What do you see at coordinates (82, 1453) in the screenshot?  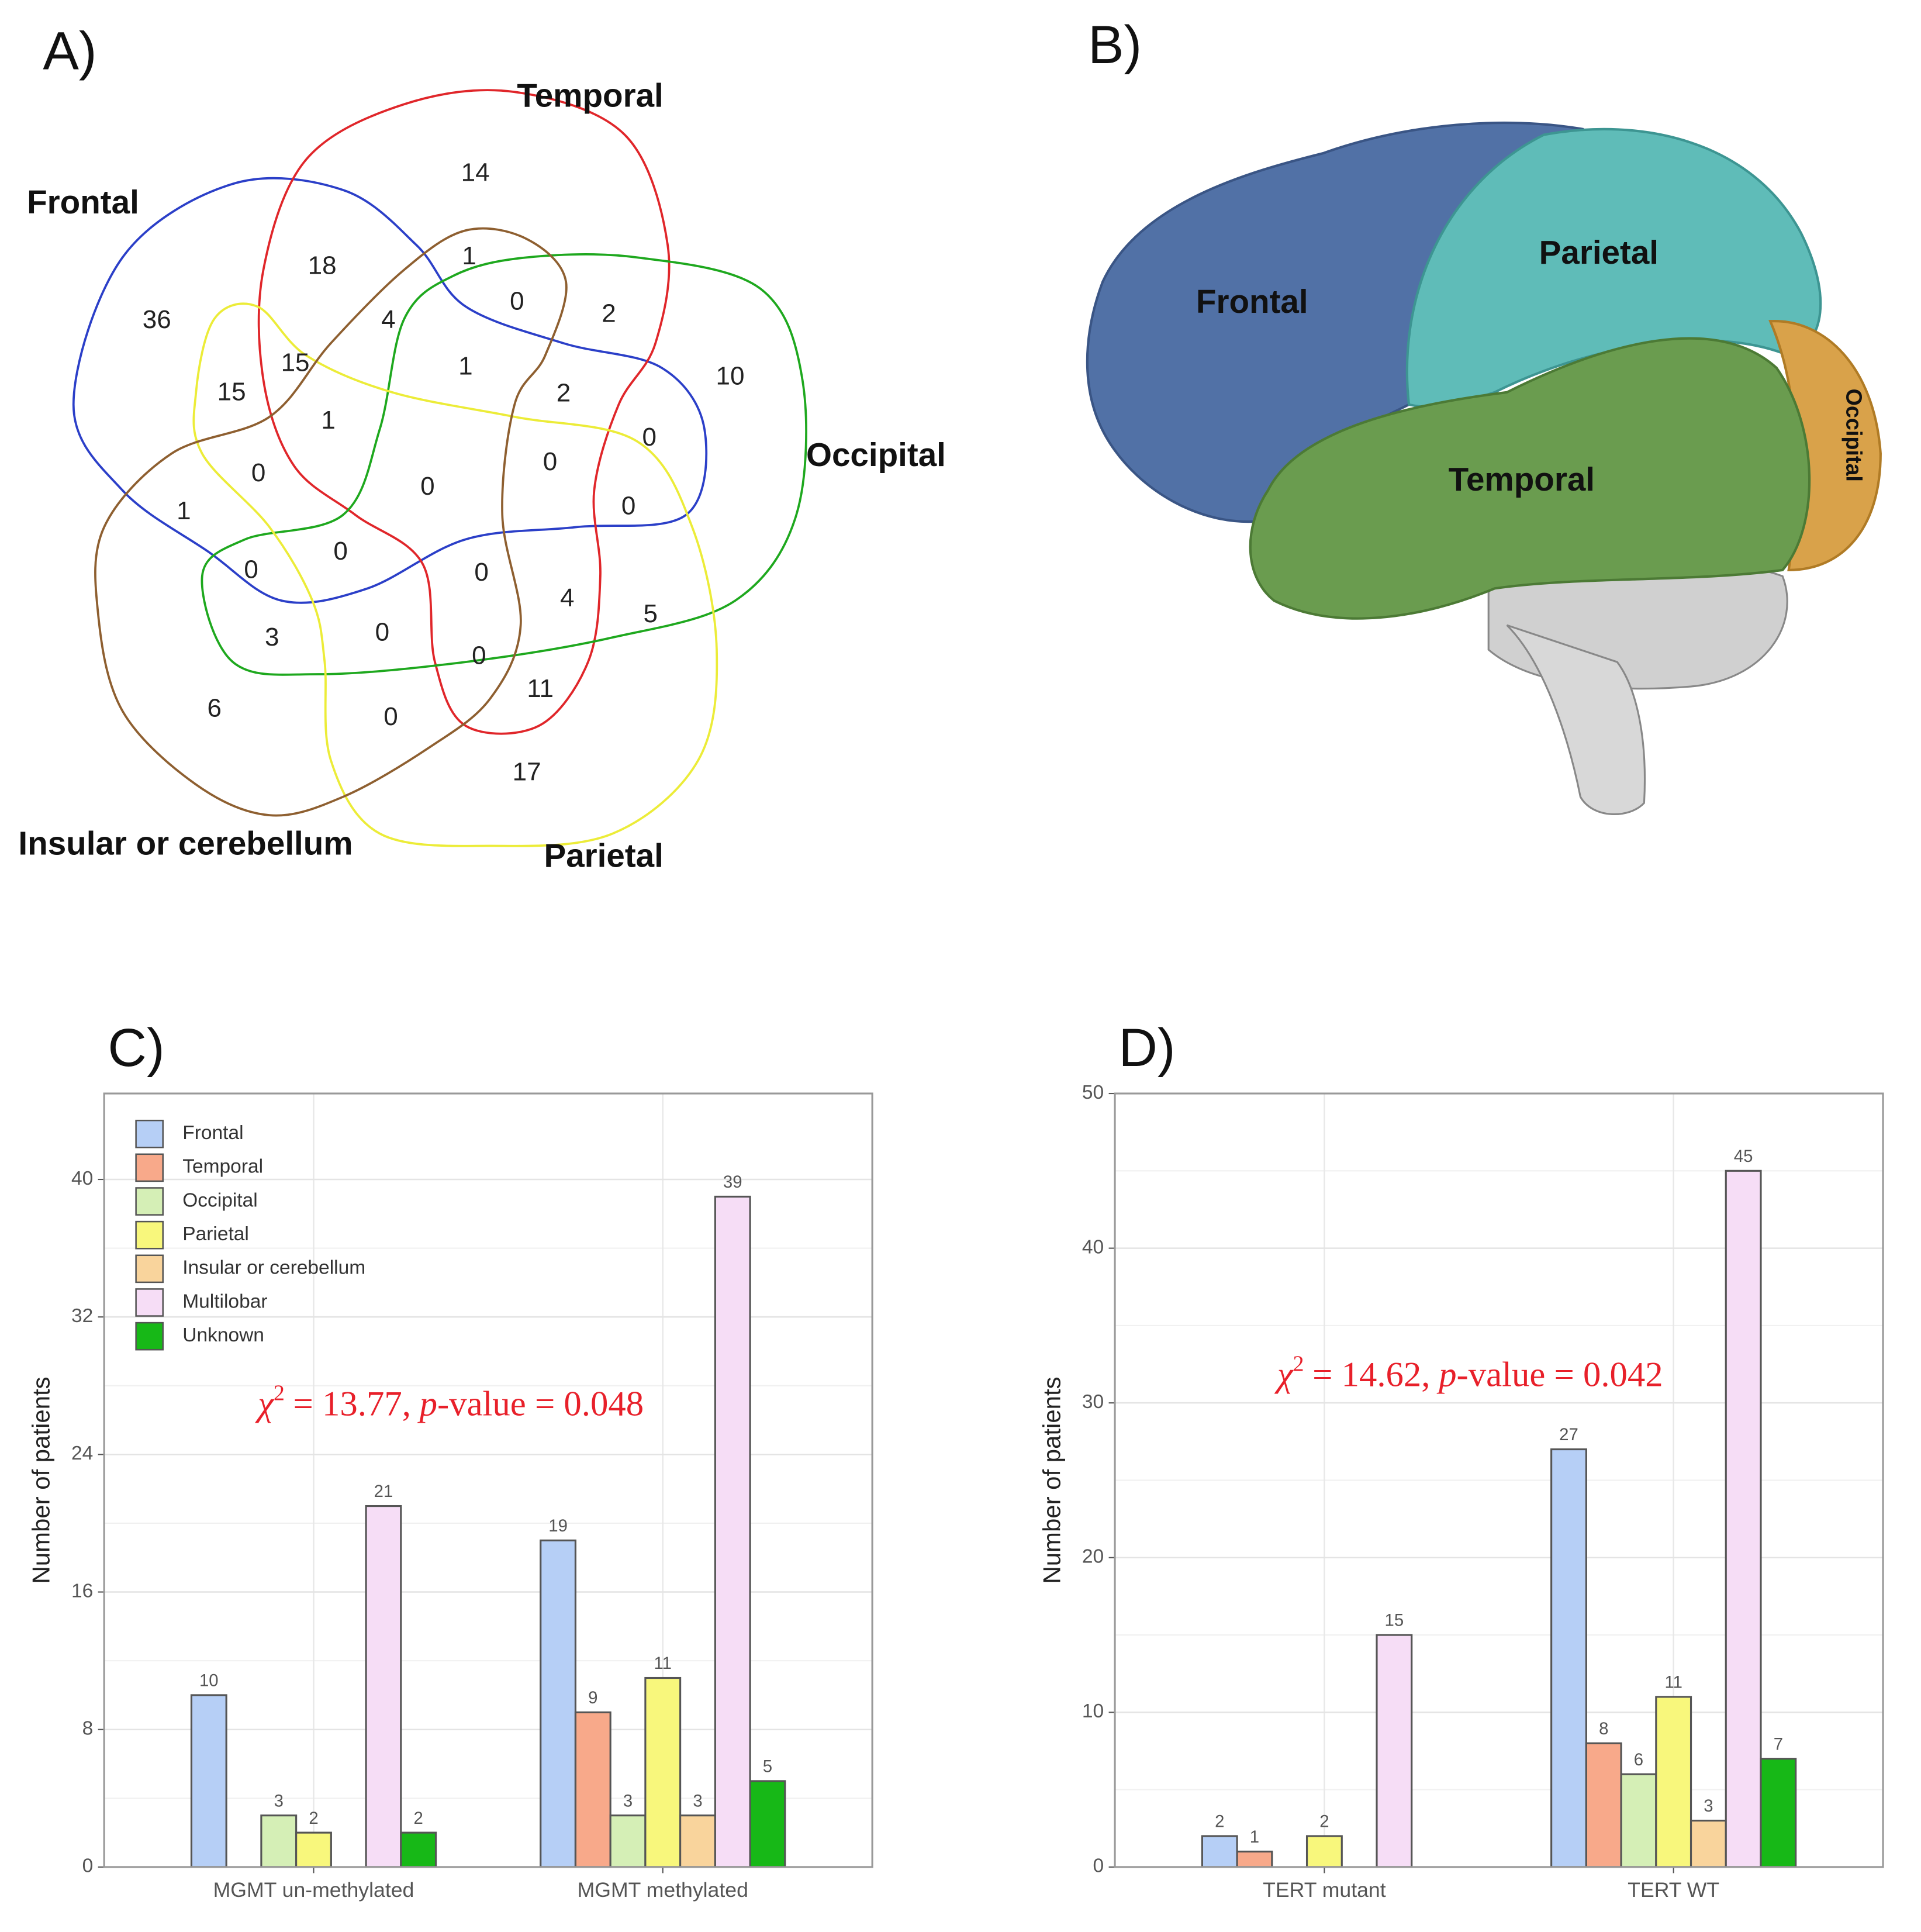 I see `y-tick-label: 24` at bounding box center [82, 1453].